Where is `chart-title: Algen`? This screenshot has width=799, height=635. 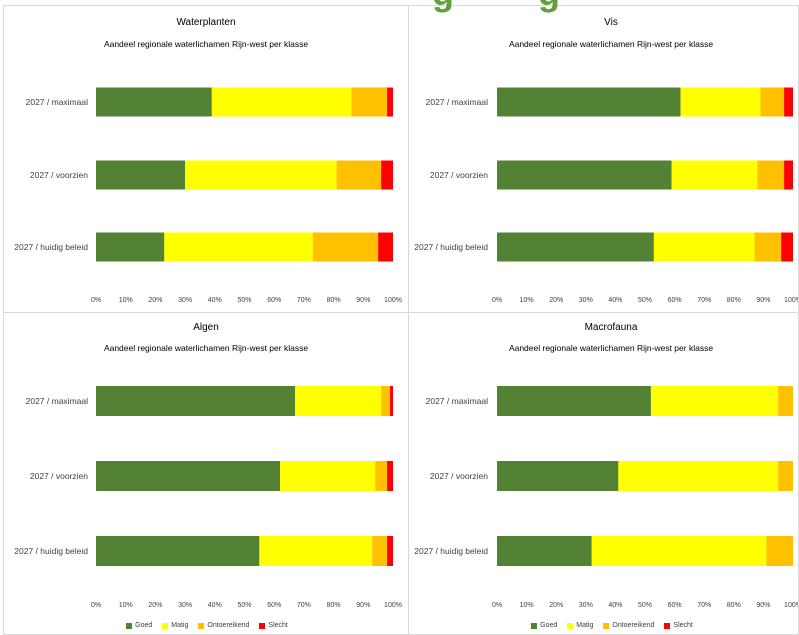
chart-title: Algen is located at coordinates (206, 327).